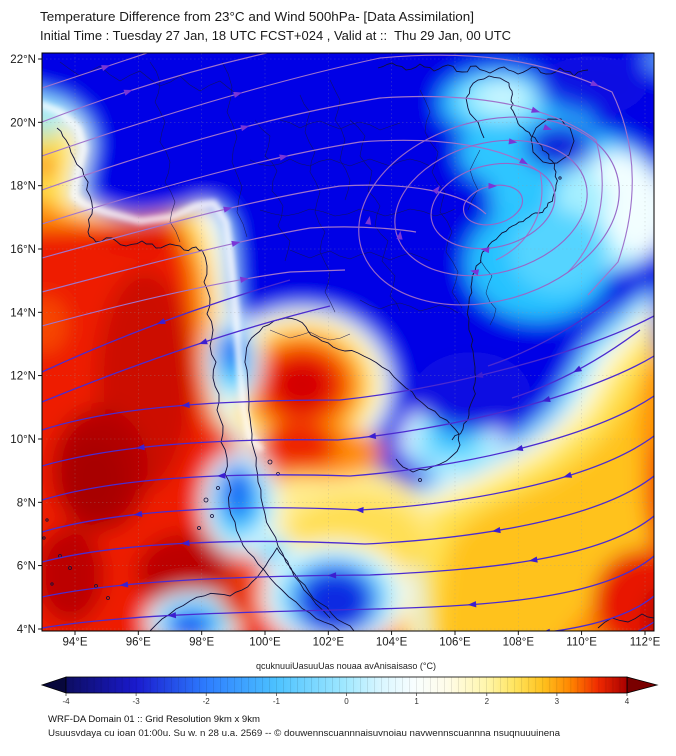 This screenshot has width=676, height=756. I want to click on svg-text: 14°N, so click(23, 313).